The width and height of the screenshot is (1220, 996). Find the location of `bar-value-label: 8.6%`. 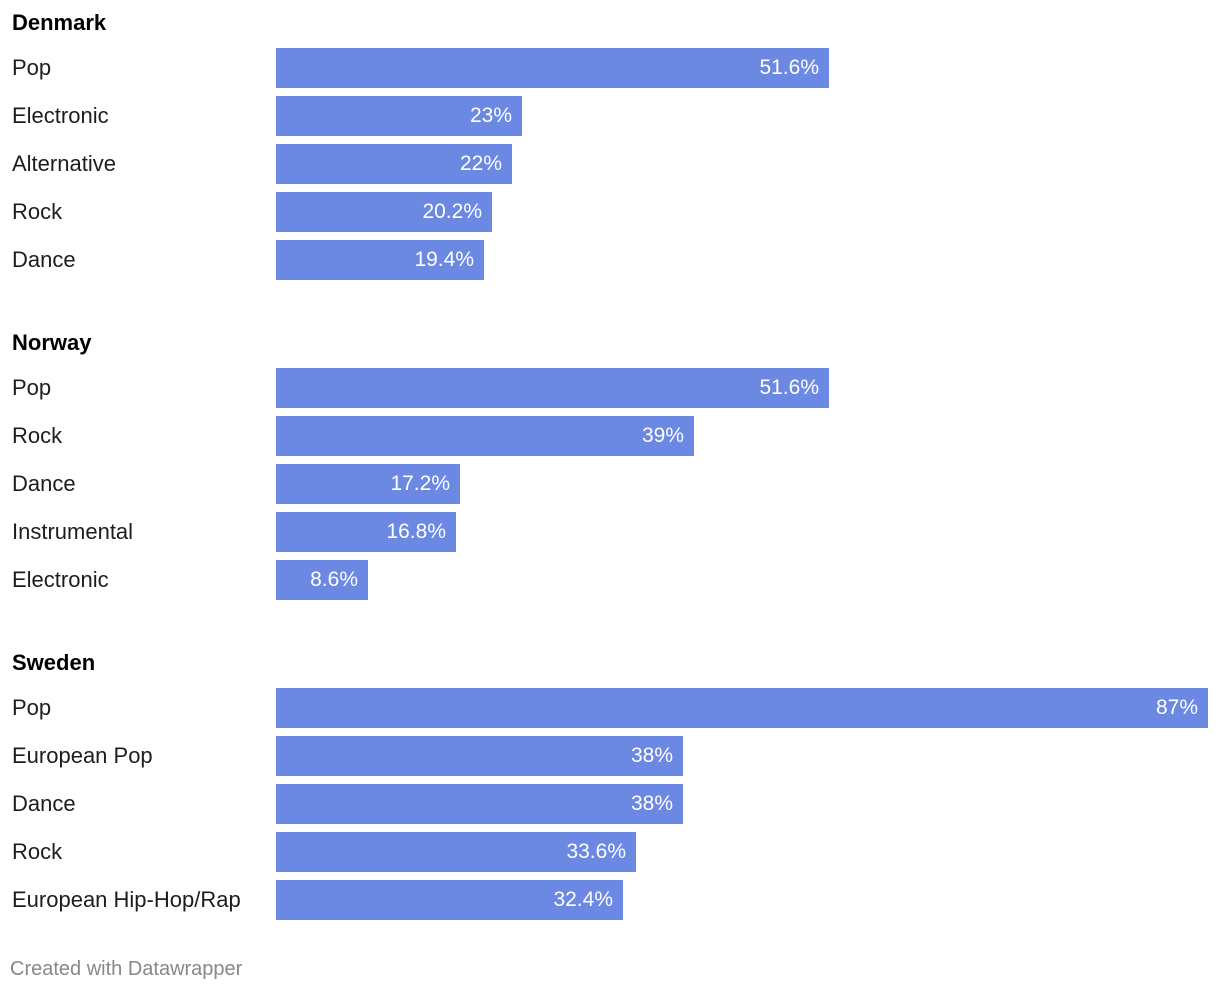

bar-value-label: 8.6% is located at coordinates (334, 579).